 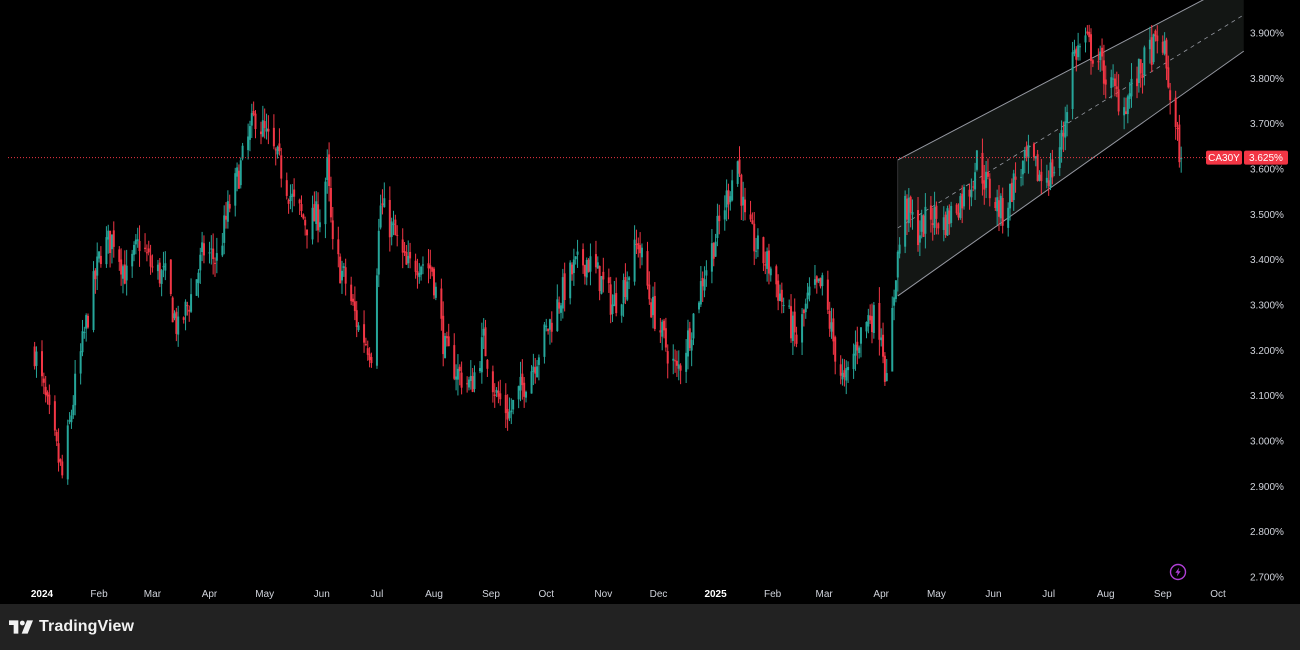 I want to click on channel-fill, so click(x=1070, y=148).